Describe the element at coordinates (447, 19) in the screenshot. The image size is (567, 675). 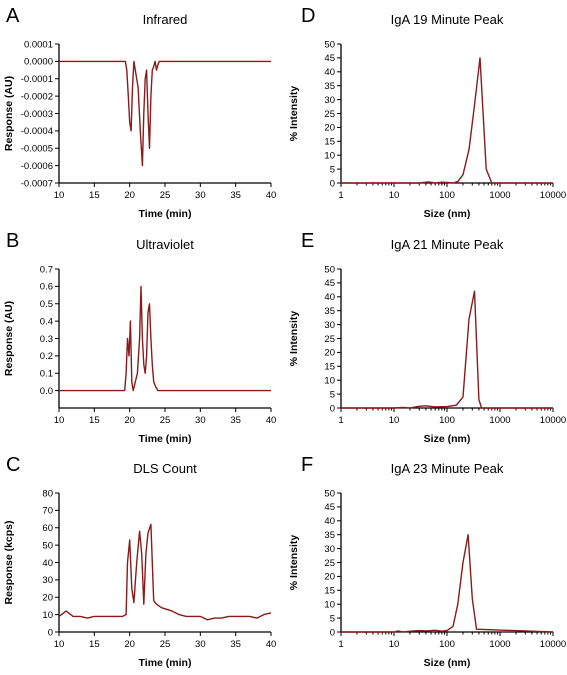
I see `chart-title: IgA 19 Minute Peak` at that location.